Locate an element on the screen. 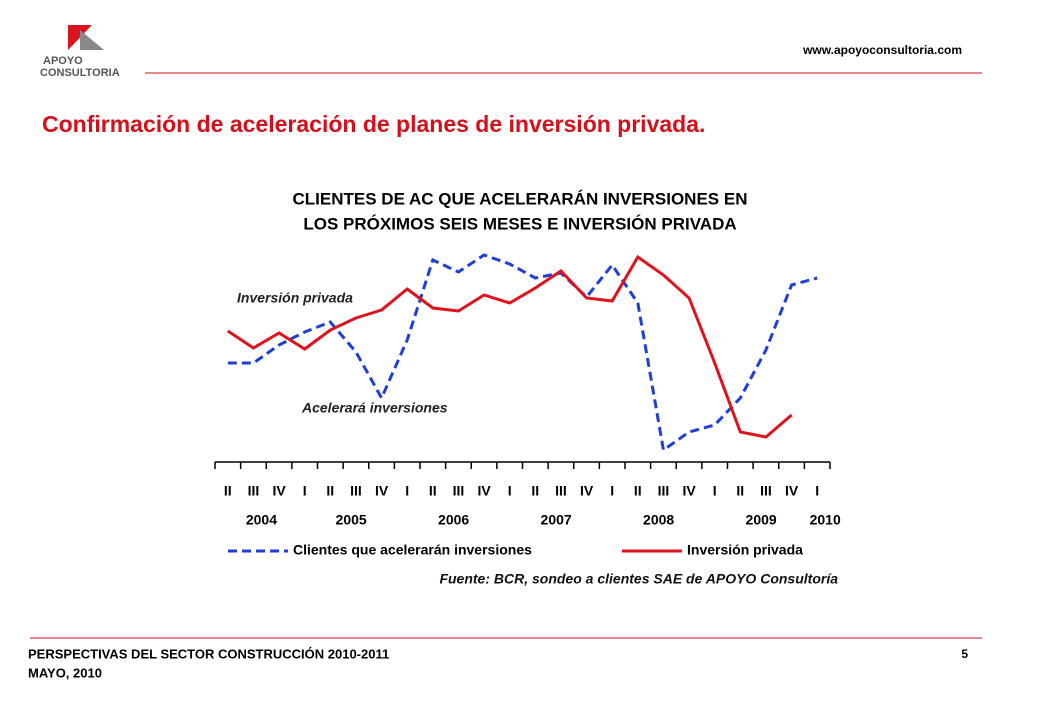 Image resolution: width=1040 pixels, height=720 pixels. logo-mark is located at coordinates (92, 40).